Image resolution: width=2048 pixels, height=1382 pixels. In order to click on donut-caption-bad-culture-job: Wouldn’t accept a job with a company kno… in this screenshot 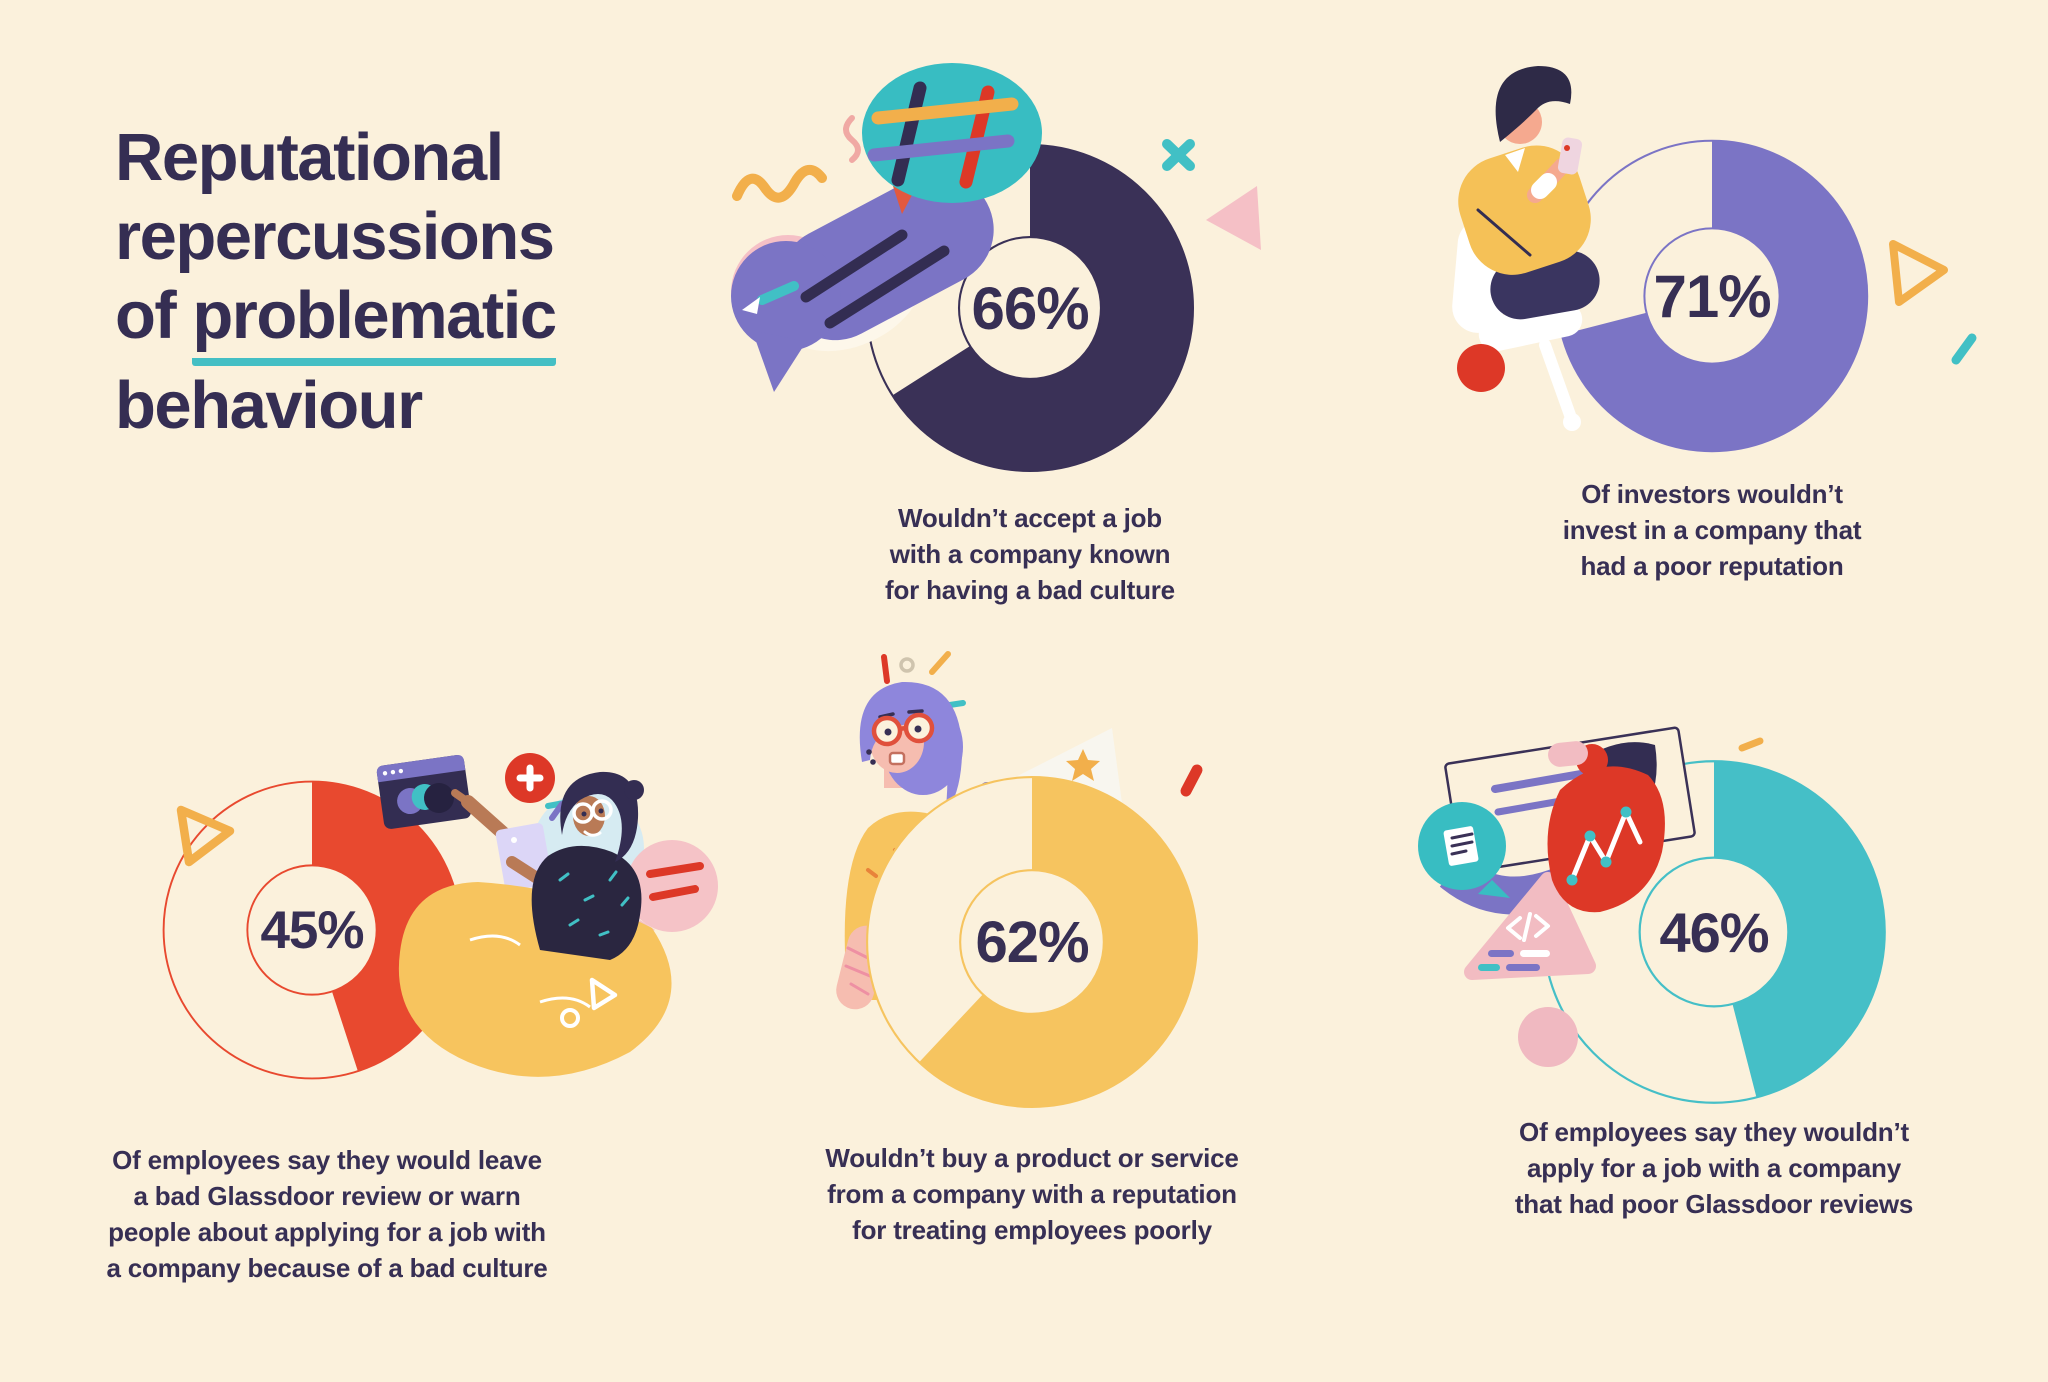, I will do `click(1030, 554)`.